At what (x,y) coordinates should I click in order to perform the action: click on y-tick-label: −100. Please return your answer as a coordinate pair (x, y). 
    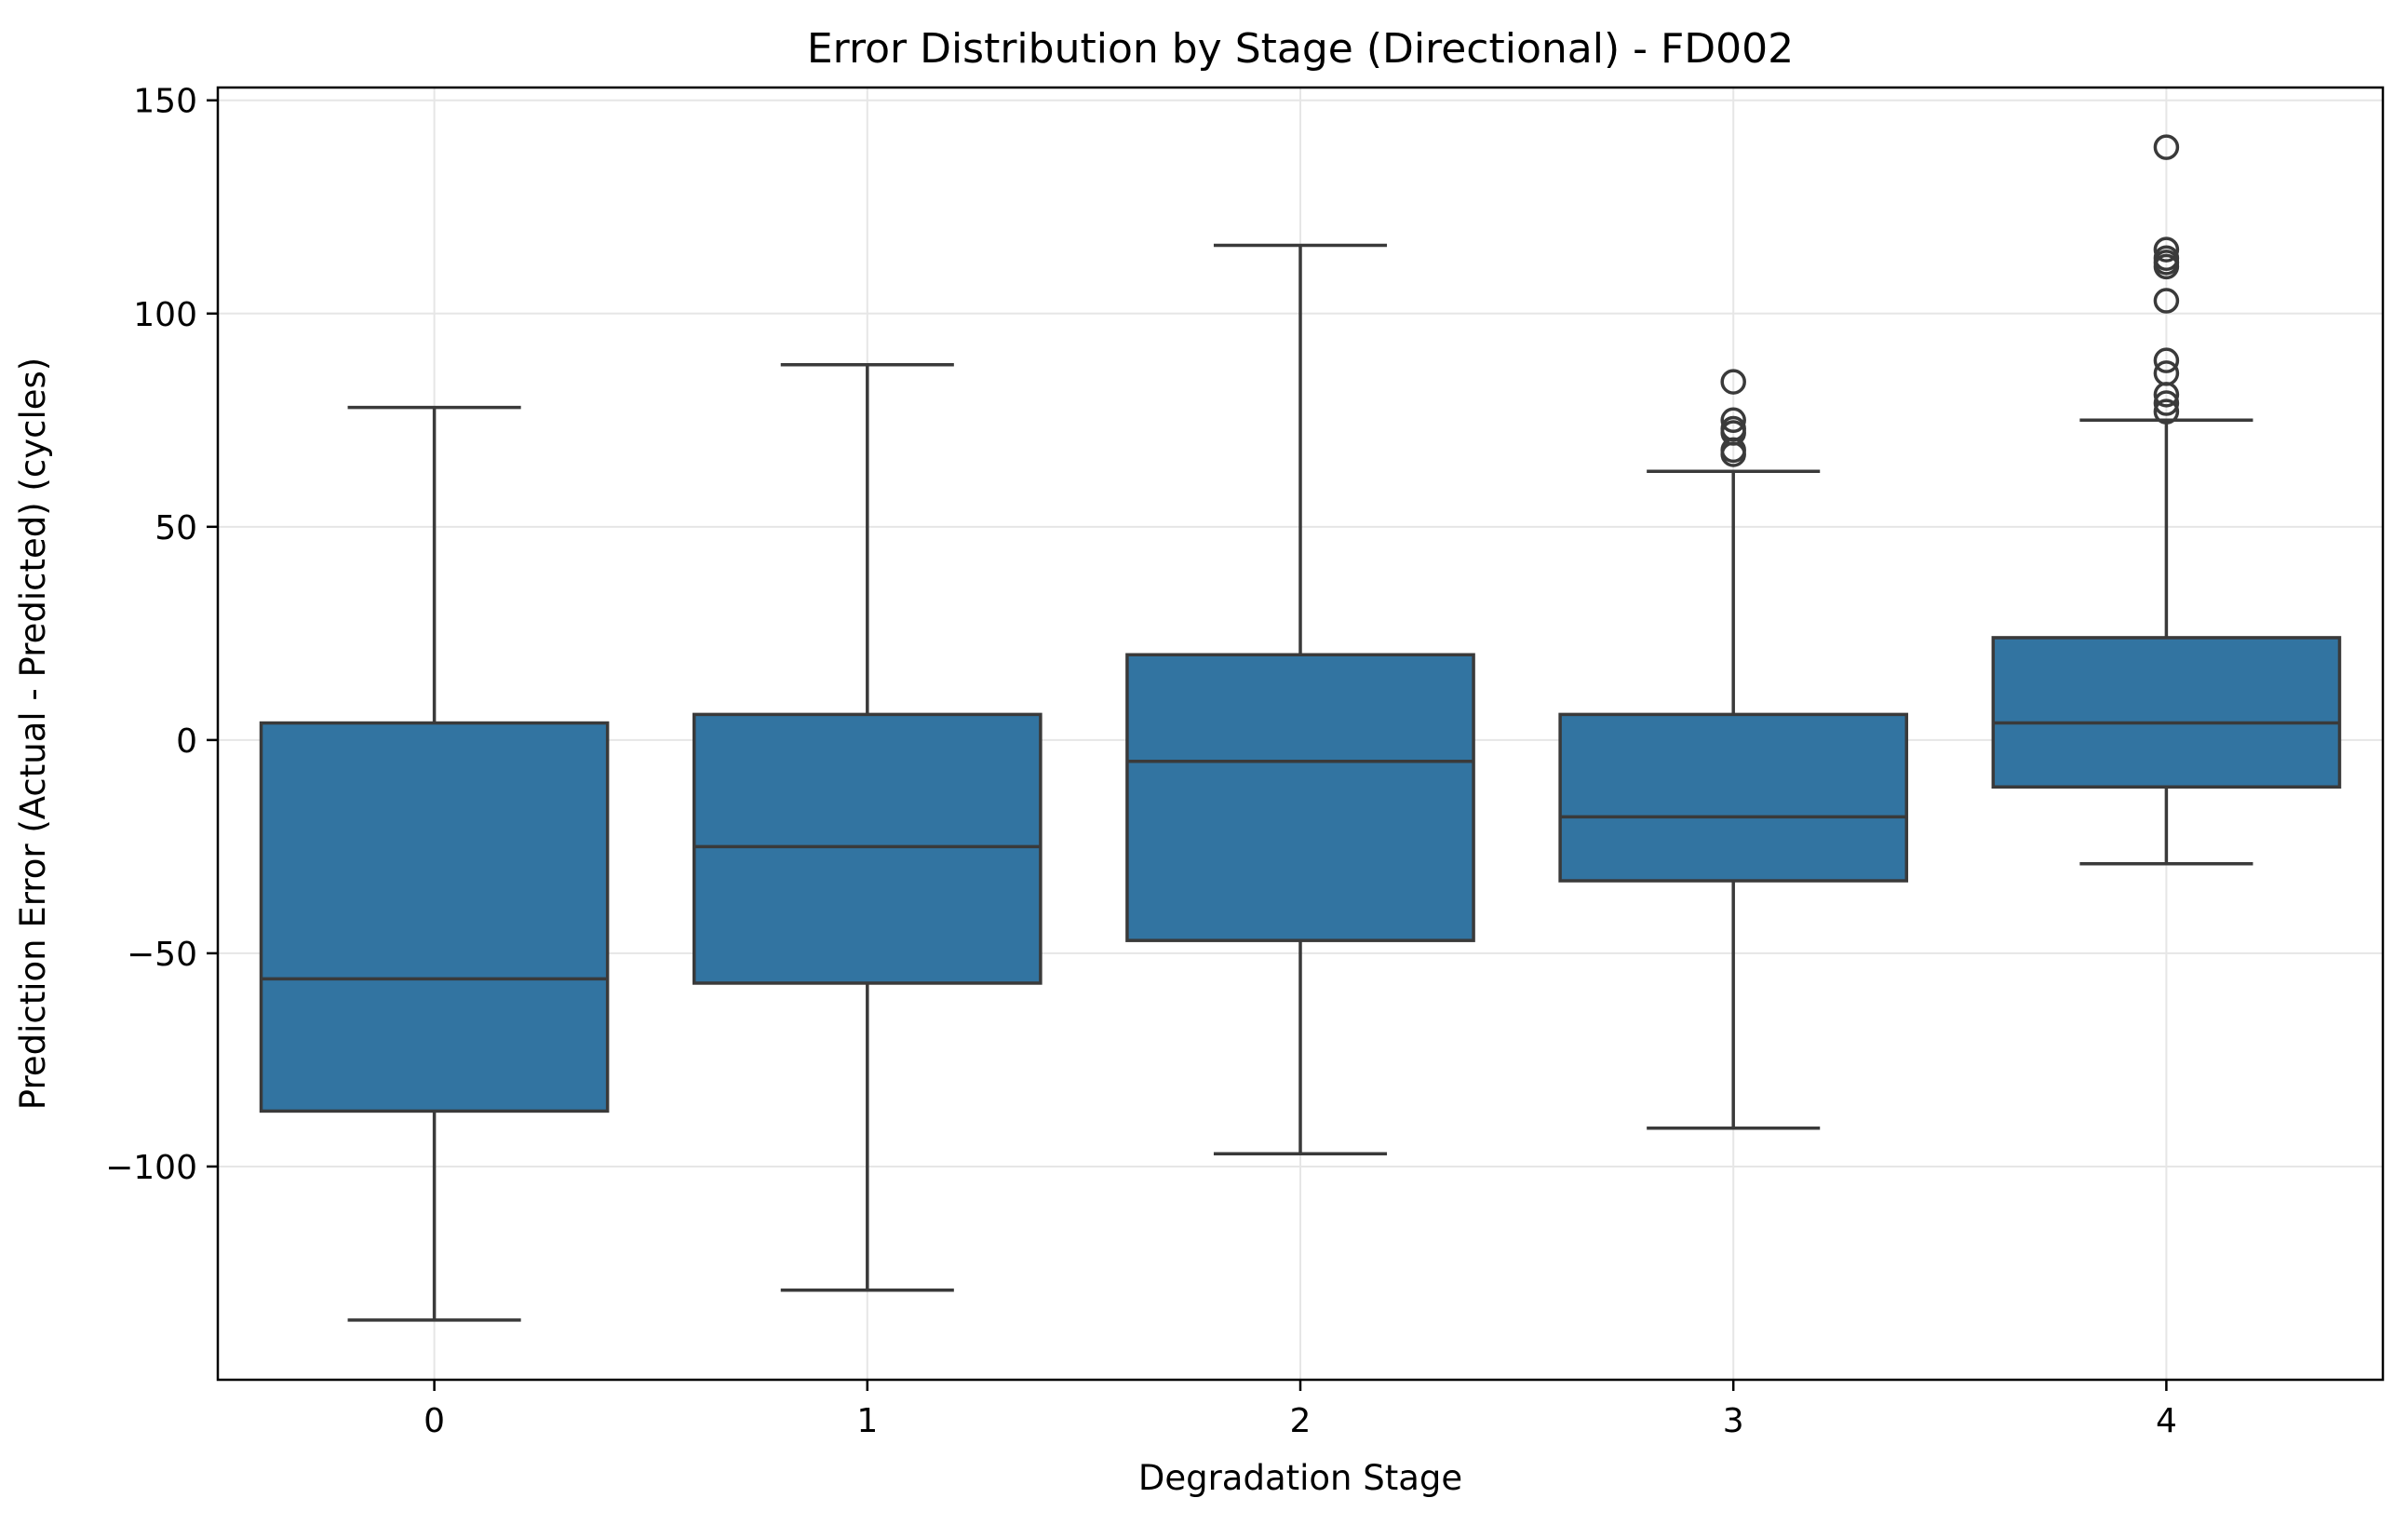
    Looking at the image, I should click on (151, 1168).